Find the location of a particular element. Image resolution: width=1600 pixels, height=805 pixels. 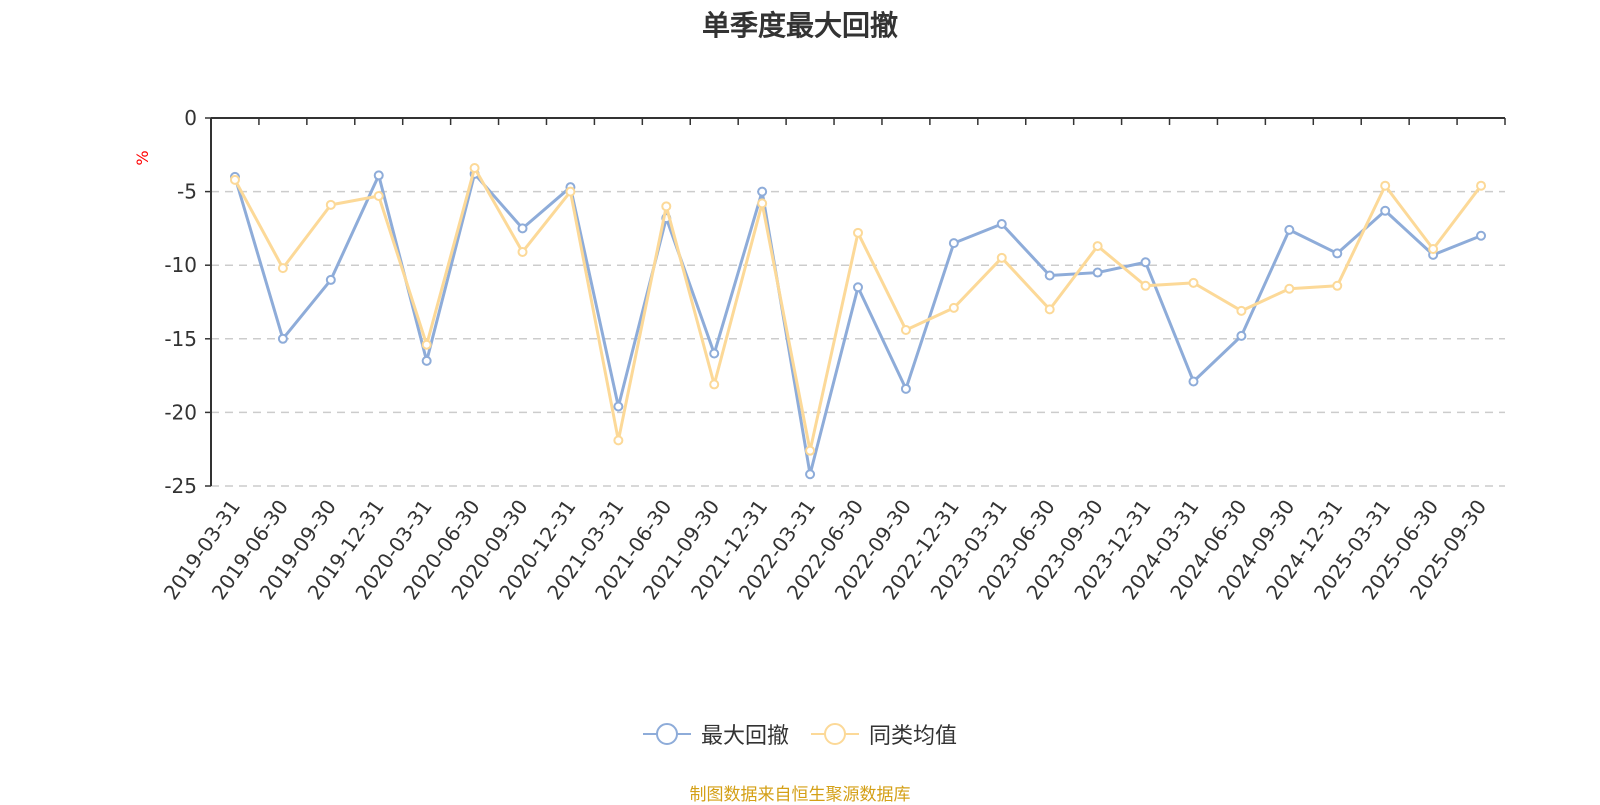

y-axis-unit-label: % is located at coordinates (142, 157).